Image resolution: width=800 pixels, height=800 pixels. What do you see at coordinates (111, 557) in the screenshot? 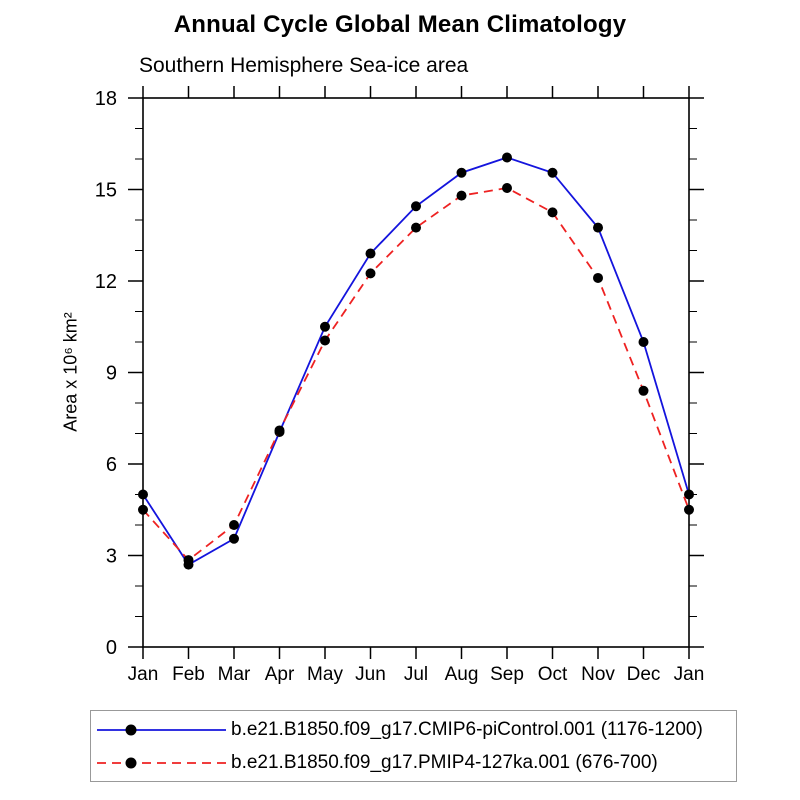
I see `y-tick-label: 3` at bounding box center [111, 557].